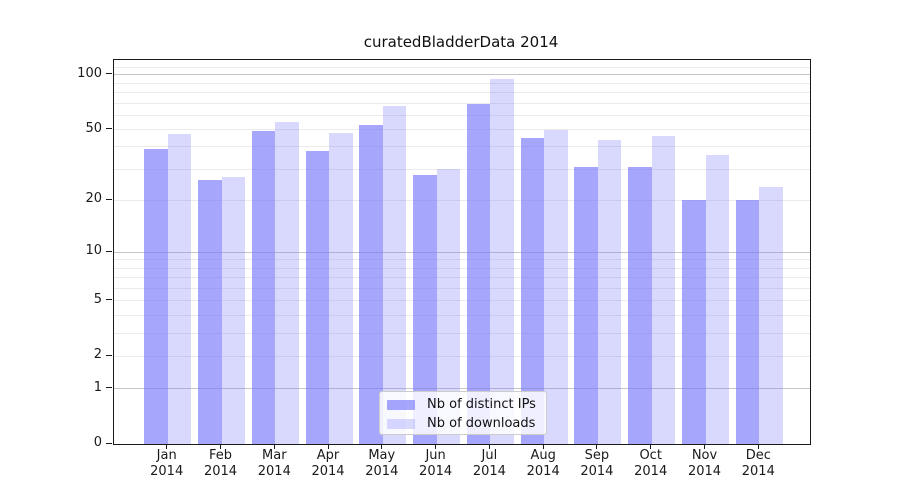 This screenshot has height=500, width=900. I want to click on x-tick-label: Apr 2014, so click(328, 464).